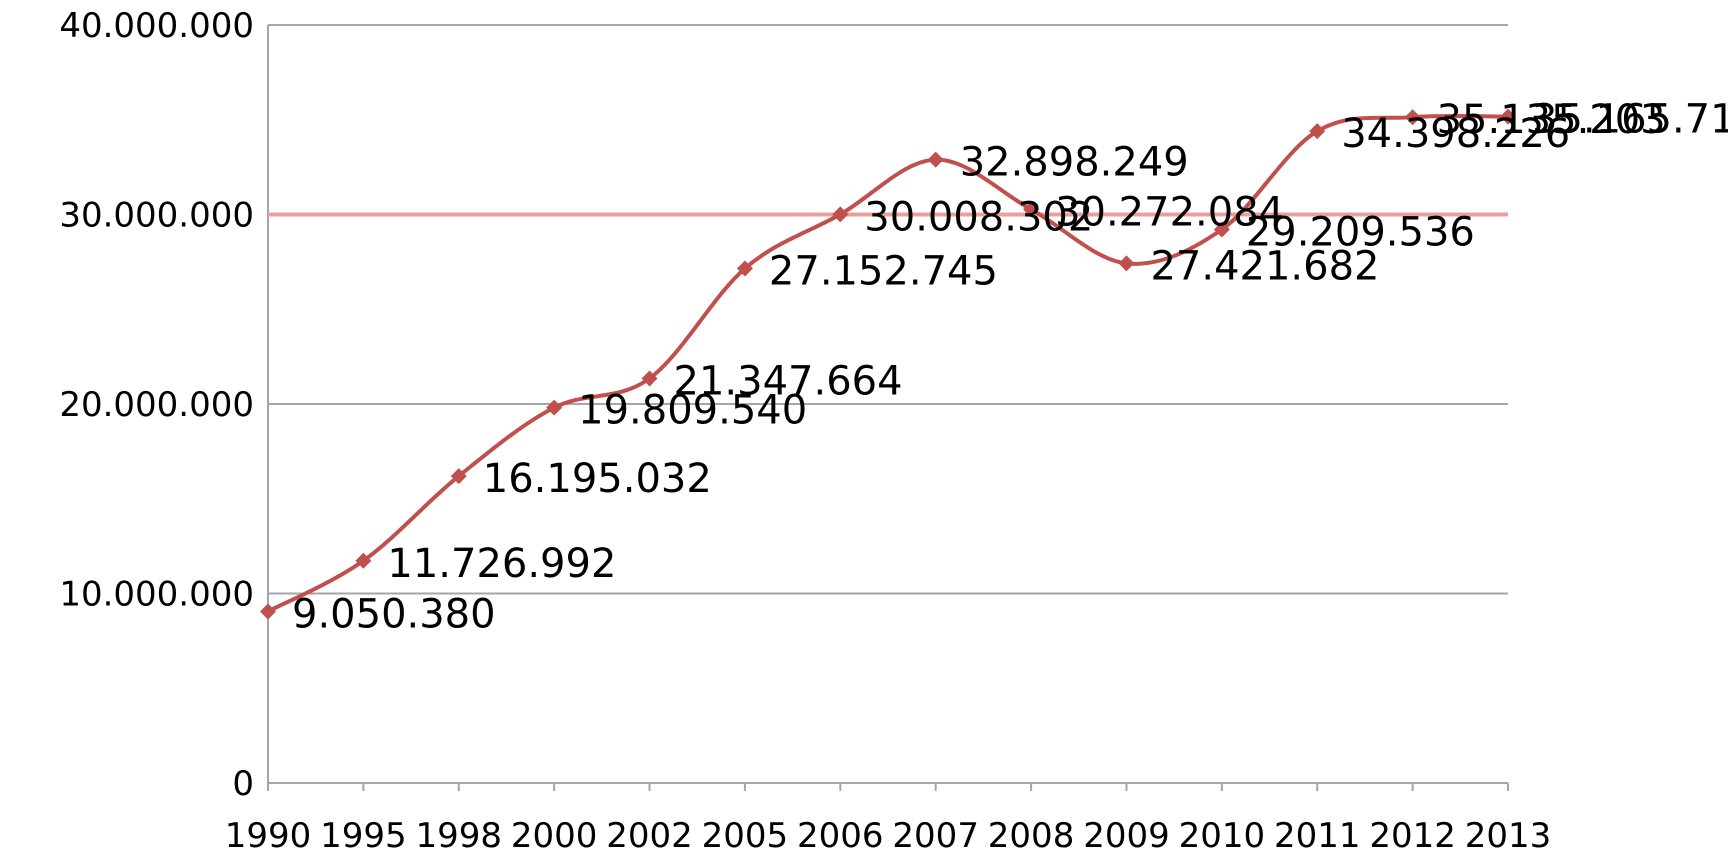 The height and width of the screenshot is (856, 1728). I want to click on y-tick-label: 20.000.000, so click(156, 405).